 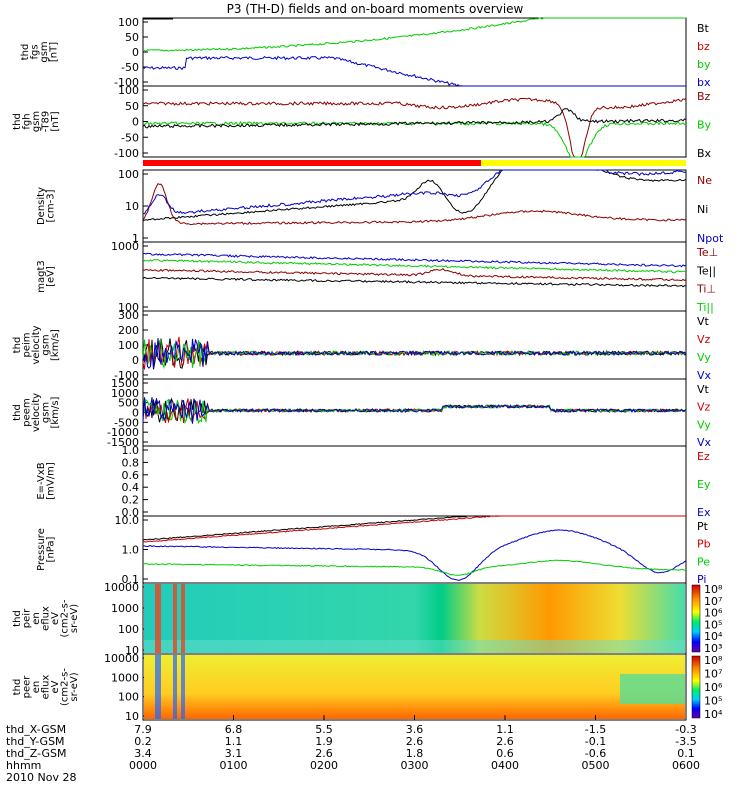 I want to click on peem-legend-0: Vt, so click(x=703, y=389).